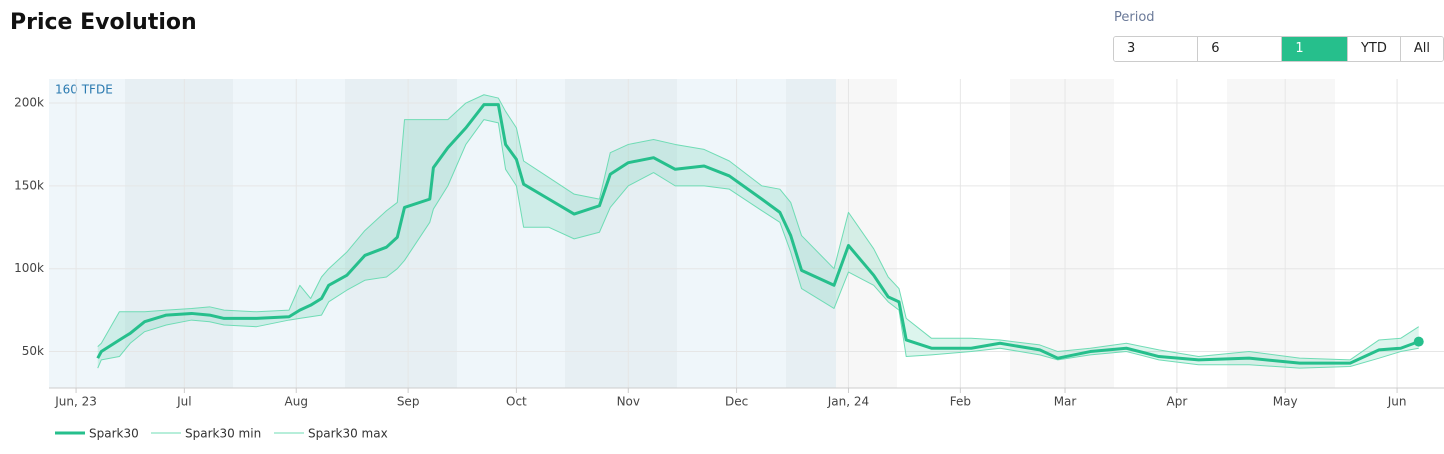 Image resolution: width=1444 pixels, height=454 pixels. Describe the element at coordinates (29, 268) in the screenshot. I see `y-tick-label: 100k` at that location.